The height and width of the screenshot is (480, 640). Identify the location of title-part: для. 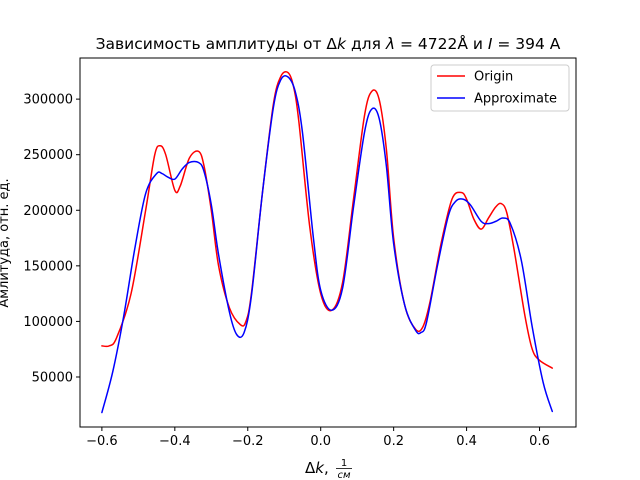
(366, 44).